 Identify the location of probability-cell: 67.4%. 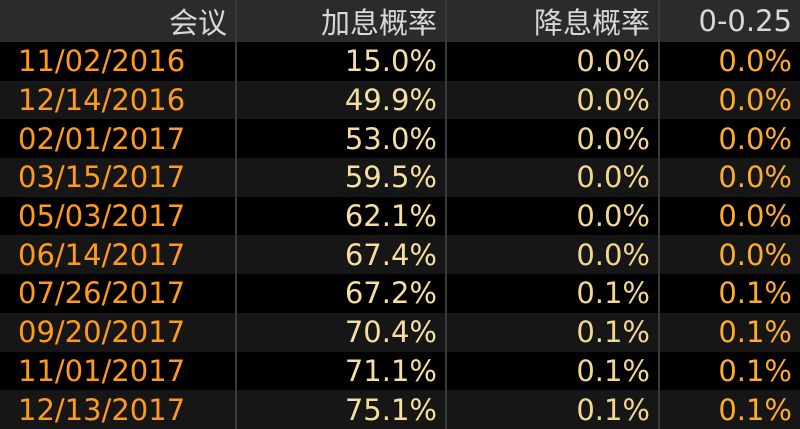
(342, 255).